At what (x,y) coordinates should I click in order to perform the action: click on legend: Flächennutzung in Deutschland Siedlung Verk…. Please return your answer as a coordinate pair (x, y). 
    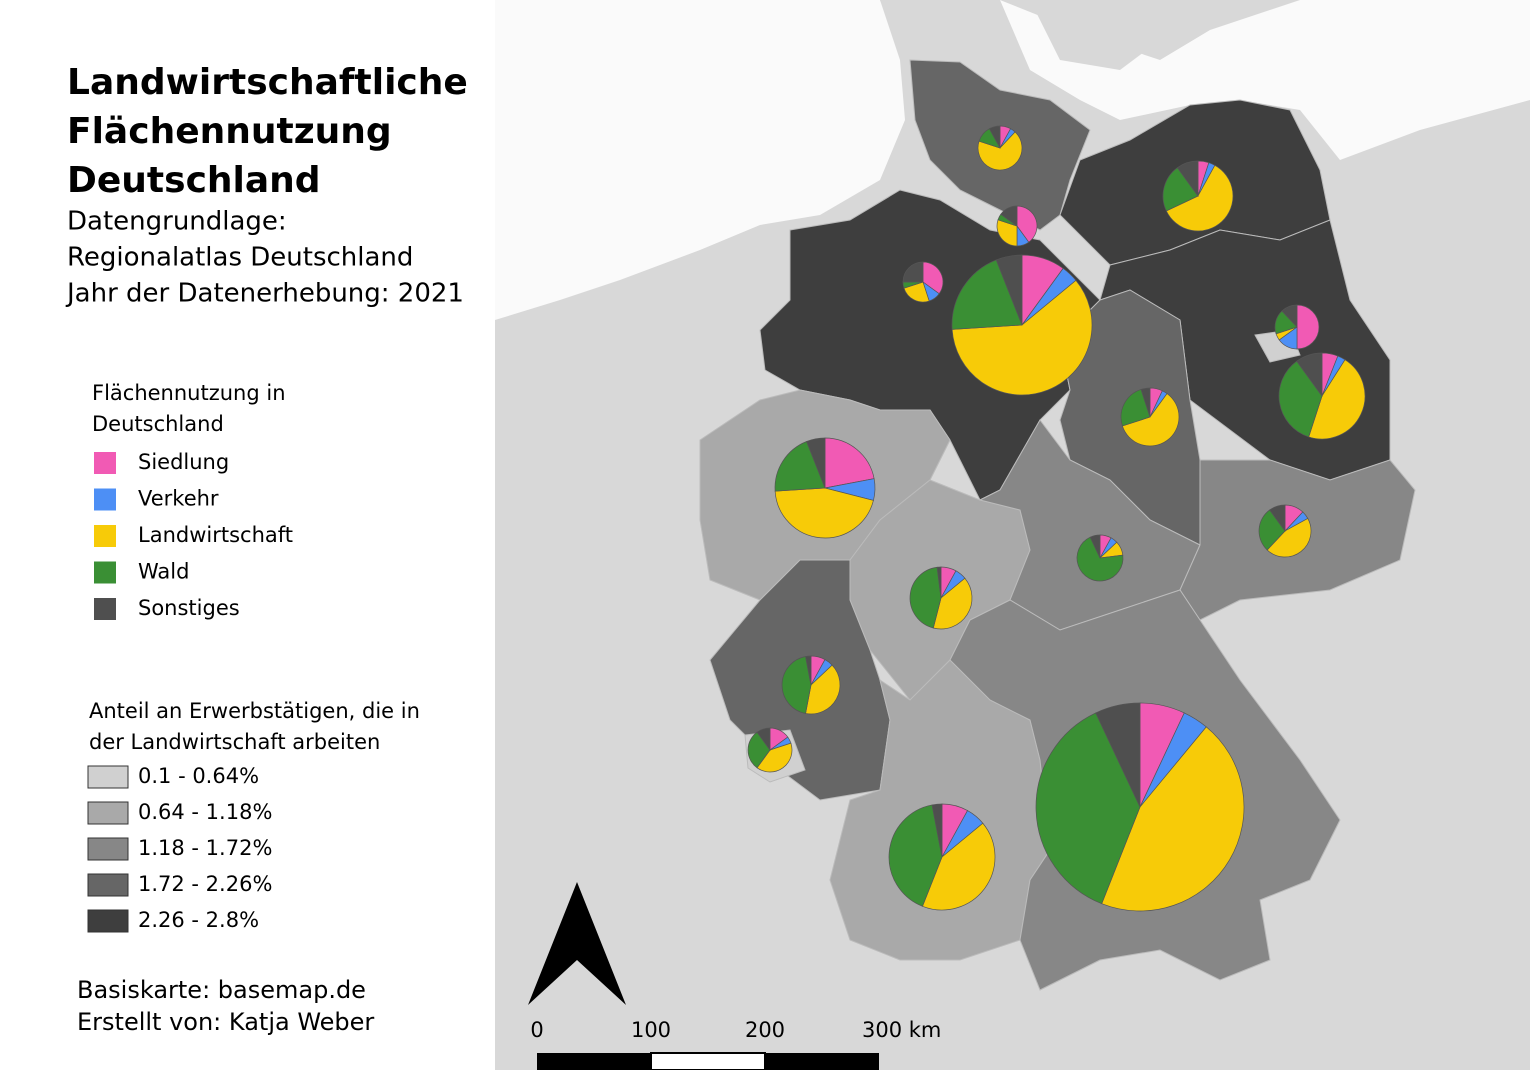
    Looking at the image, I should click on (253, 657).